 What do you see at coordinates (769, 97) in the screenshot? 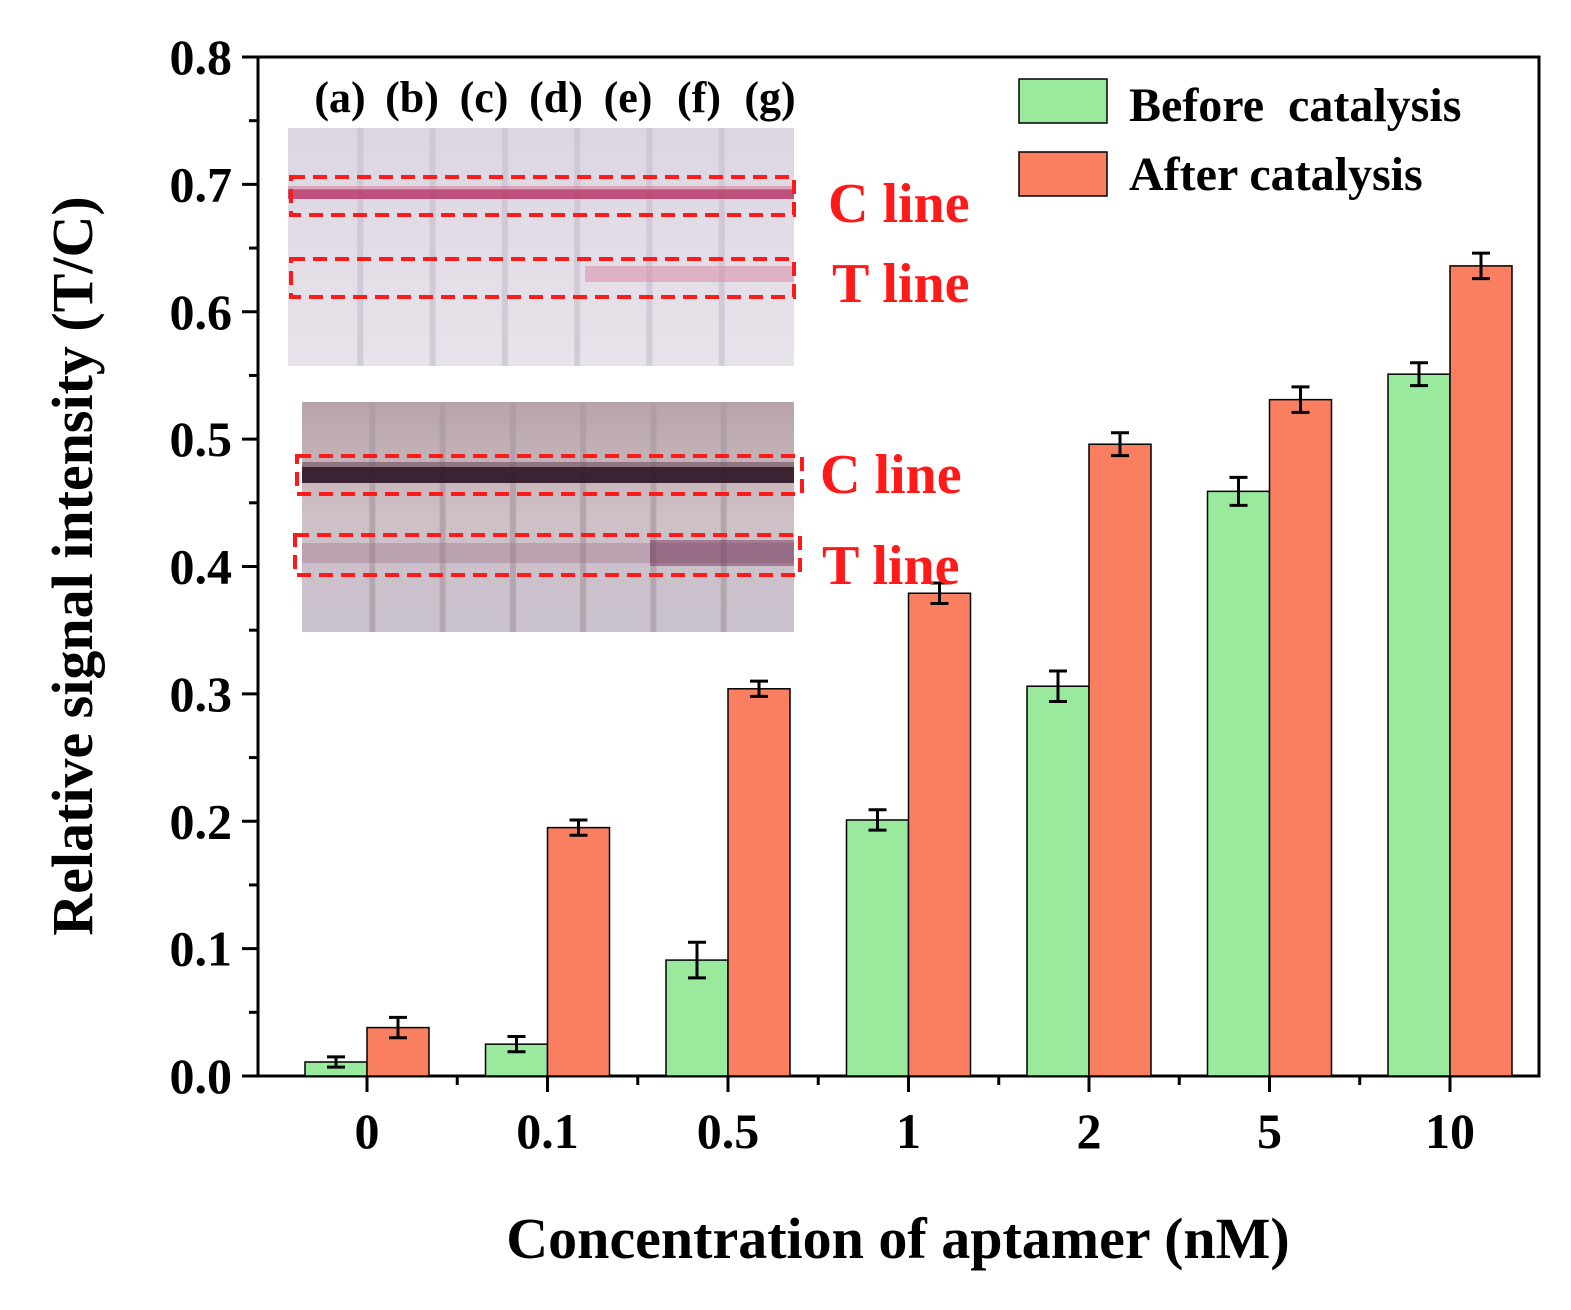
I see `strip-label: (g)` at bounding box center [769, 97].